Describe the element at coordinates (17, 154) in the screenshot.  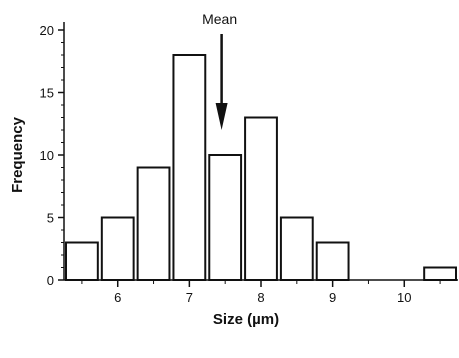
I see `y-axis-title: Frequency` at that location.